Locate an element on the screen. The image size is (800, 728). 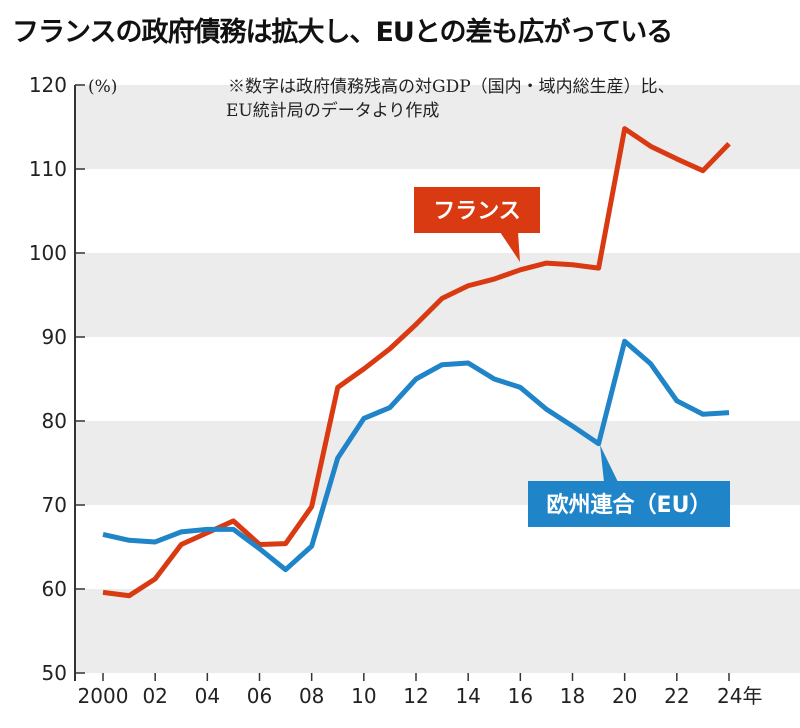
x-tick-label: 14 is located at coordinates (467, 696).